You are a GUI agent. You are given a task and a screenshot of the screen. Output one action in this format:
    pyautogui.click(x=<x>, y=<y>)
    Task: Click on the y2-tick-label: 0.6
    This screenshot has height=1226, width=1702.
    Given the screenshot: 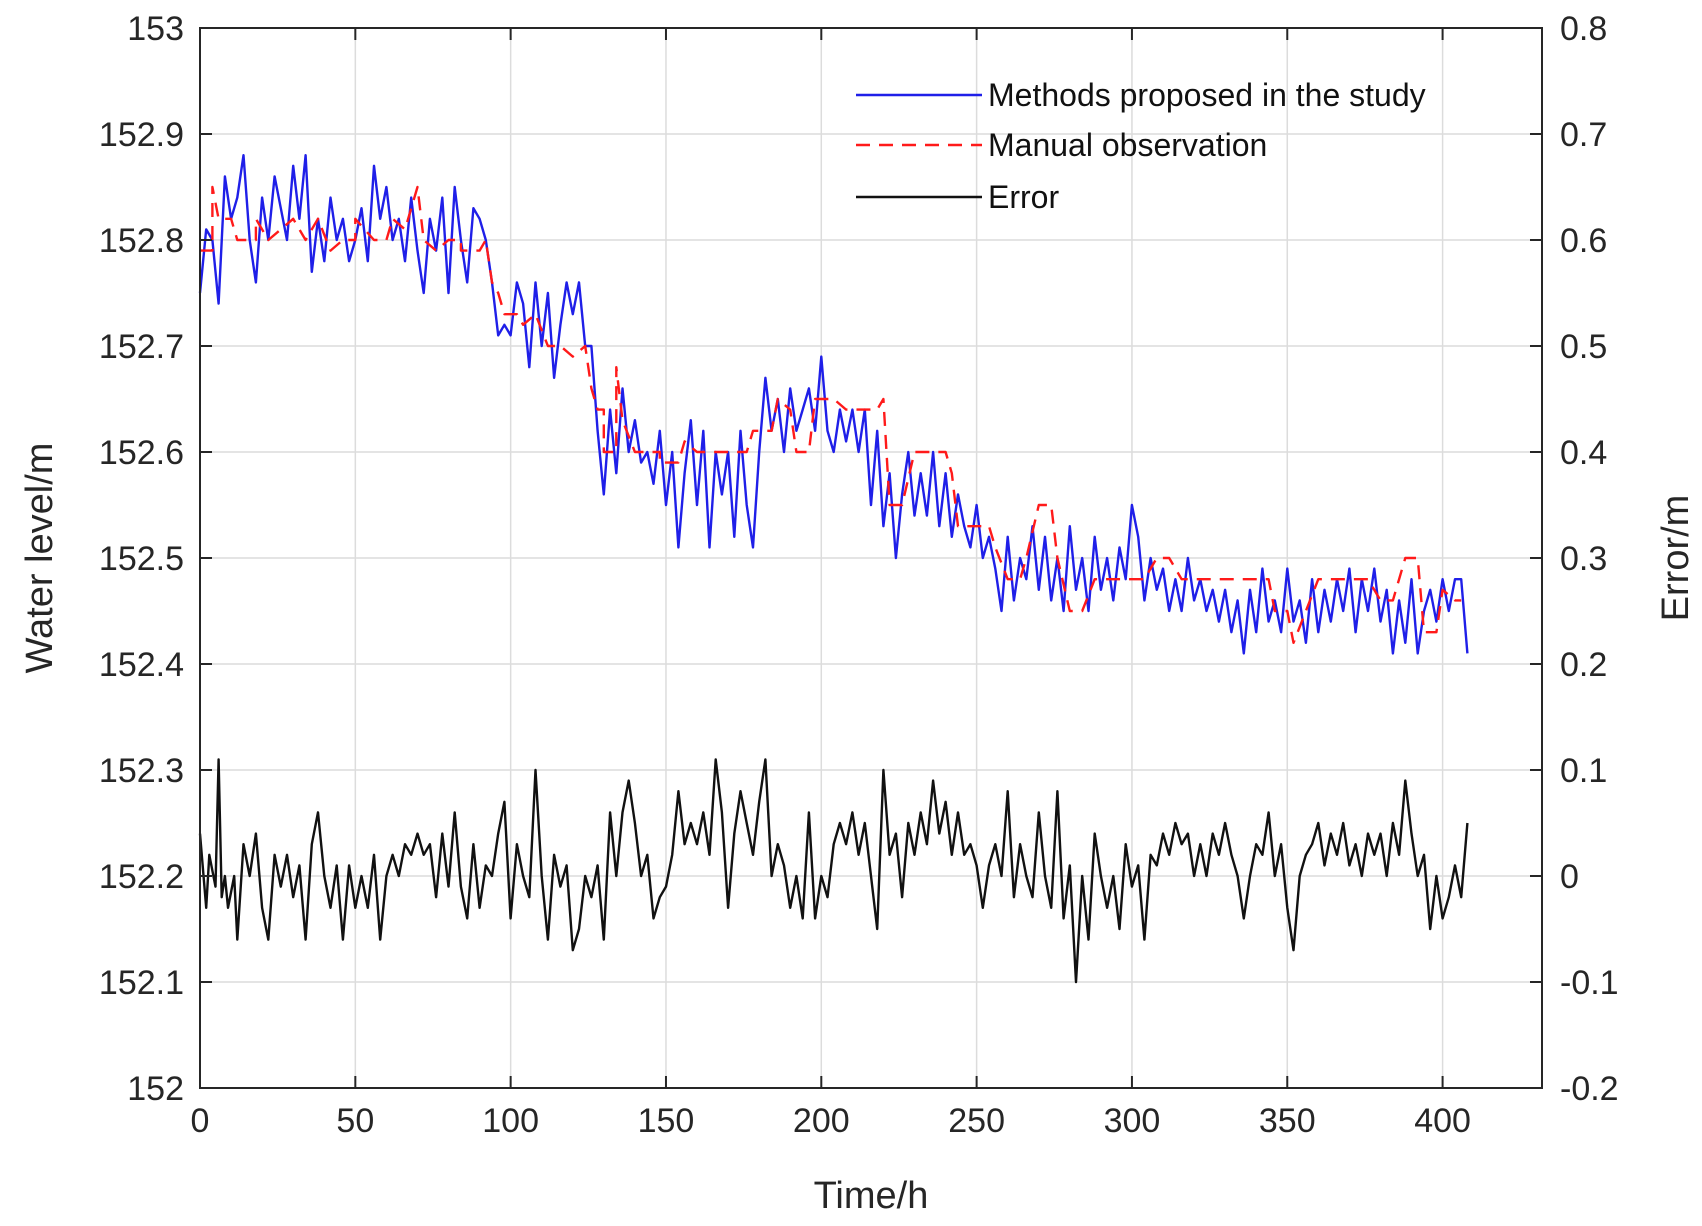 What is the action you would take?
    pyautogui.click(x=1583, y=241)
    